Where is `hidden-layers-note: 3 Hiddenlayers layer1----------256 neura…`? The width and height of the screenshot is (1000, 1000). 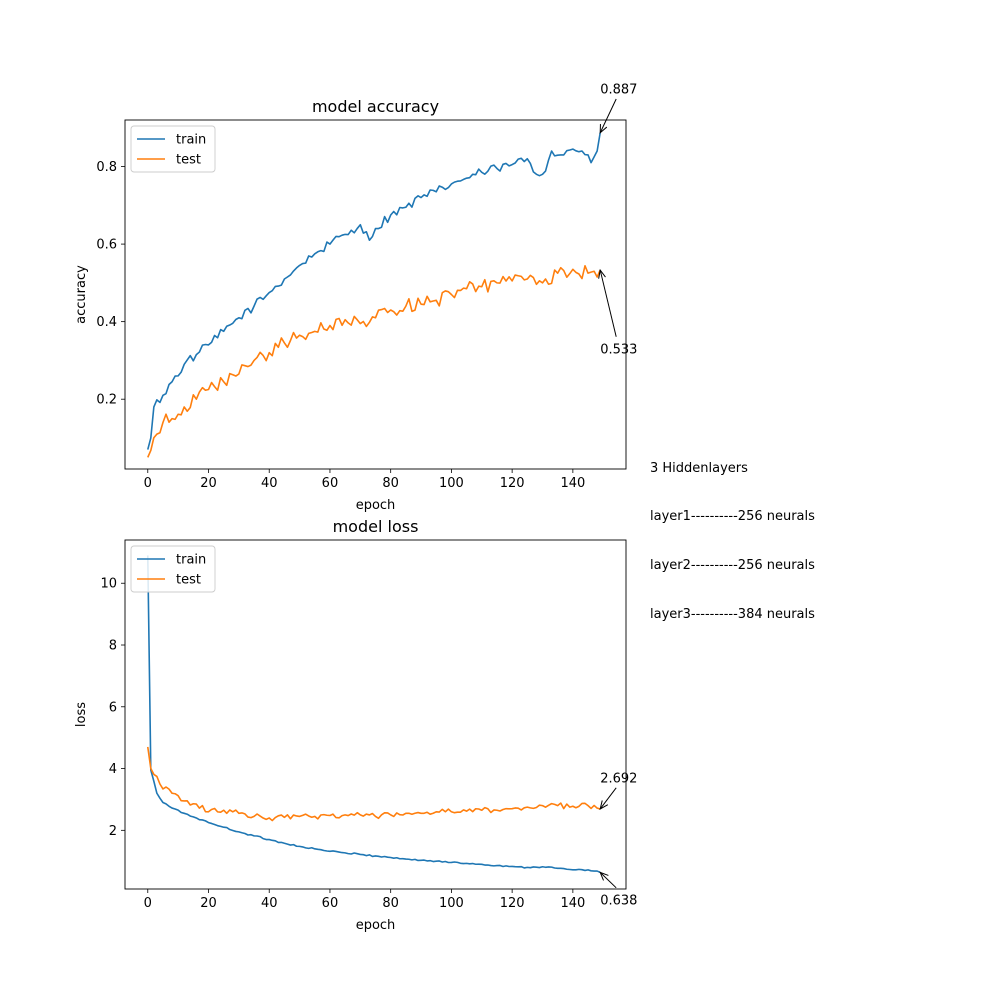
hidden-layers-note: 3 Hiddenlayers layer1----------256 neura… is located at coordinates (732, 534).